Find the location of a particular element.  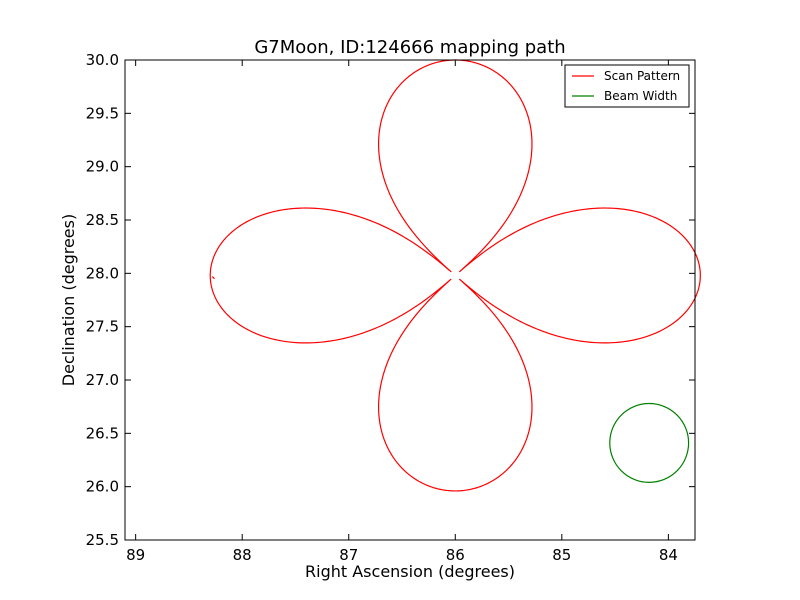

y-tick-label: 27.5 is located at coordinates (102, 327).